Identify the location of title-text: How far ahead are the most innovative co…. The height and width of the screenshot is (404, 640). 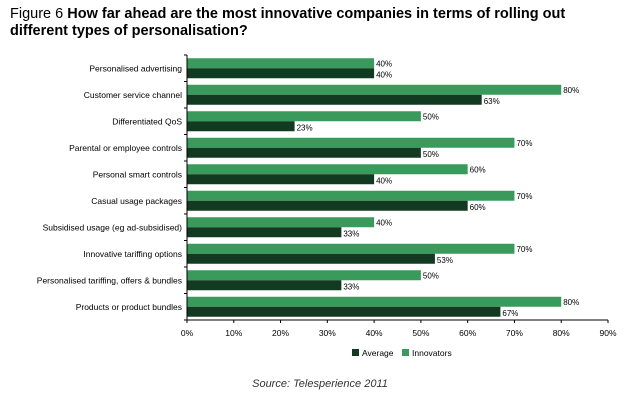
(288, 22).